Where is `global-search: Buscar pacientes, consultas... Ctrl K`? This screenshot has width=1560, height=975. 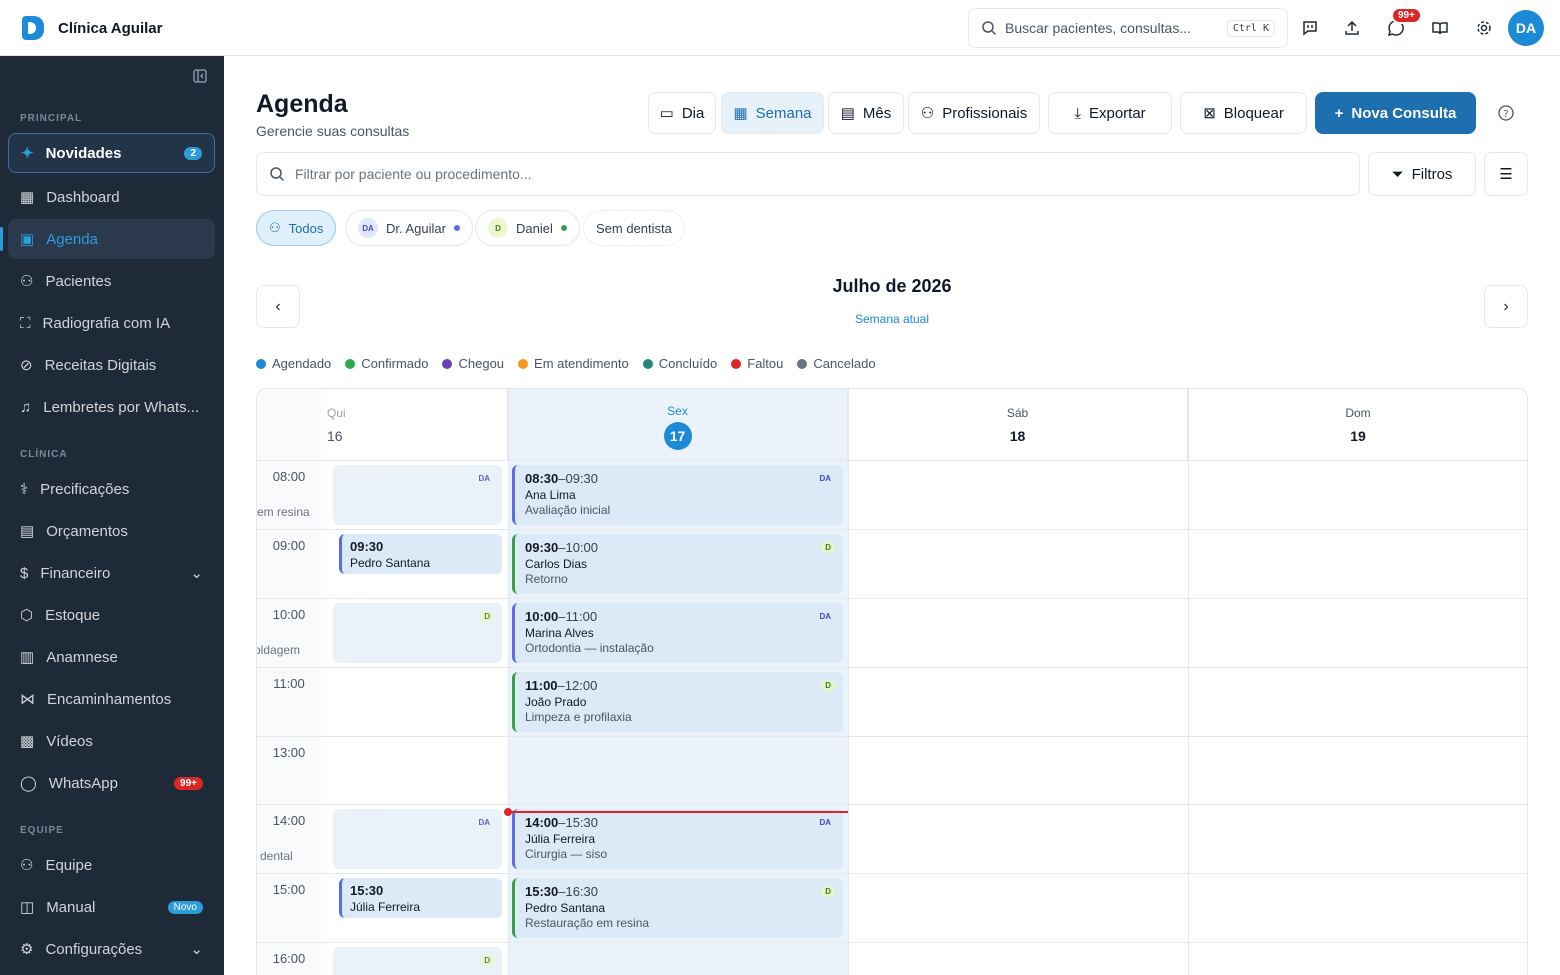
global-search: Buscar pacientes, consultas... Ctrl K is located at coordinates (1128, 28).